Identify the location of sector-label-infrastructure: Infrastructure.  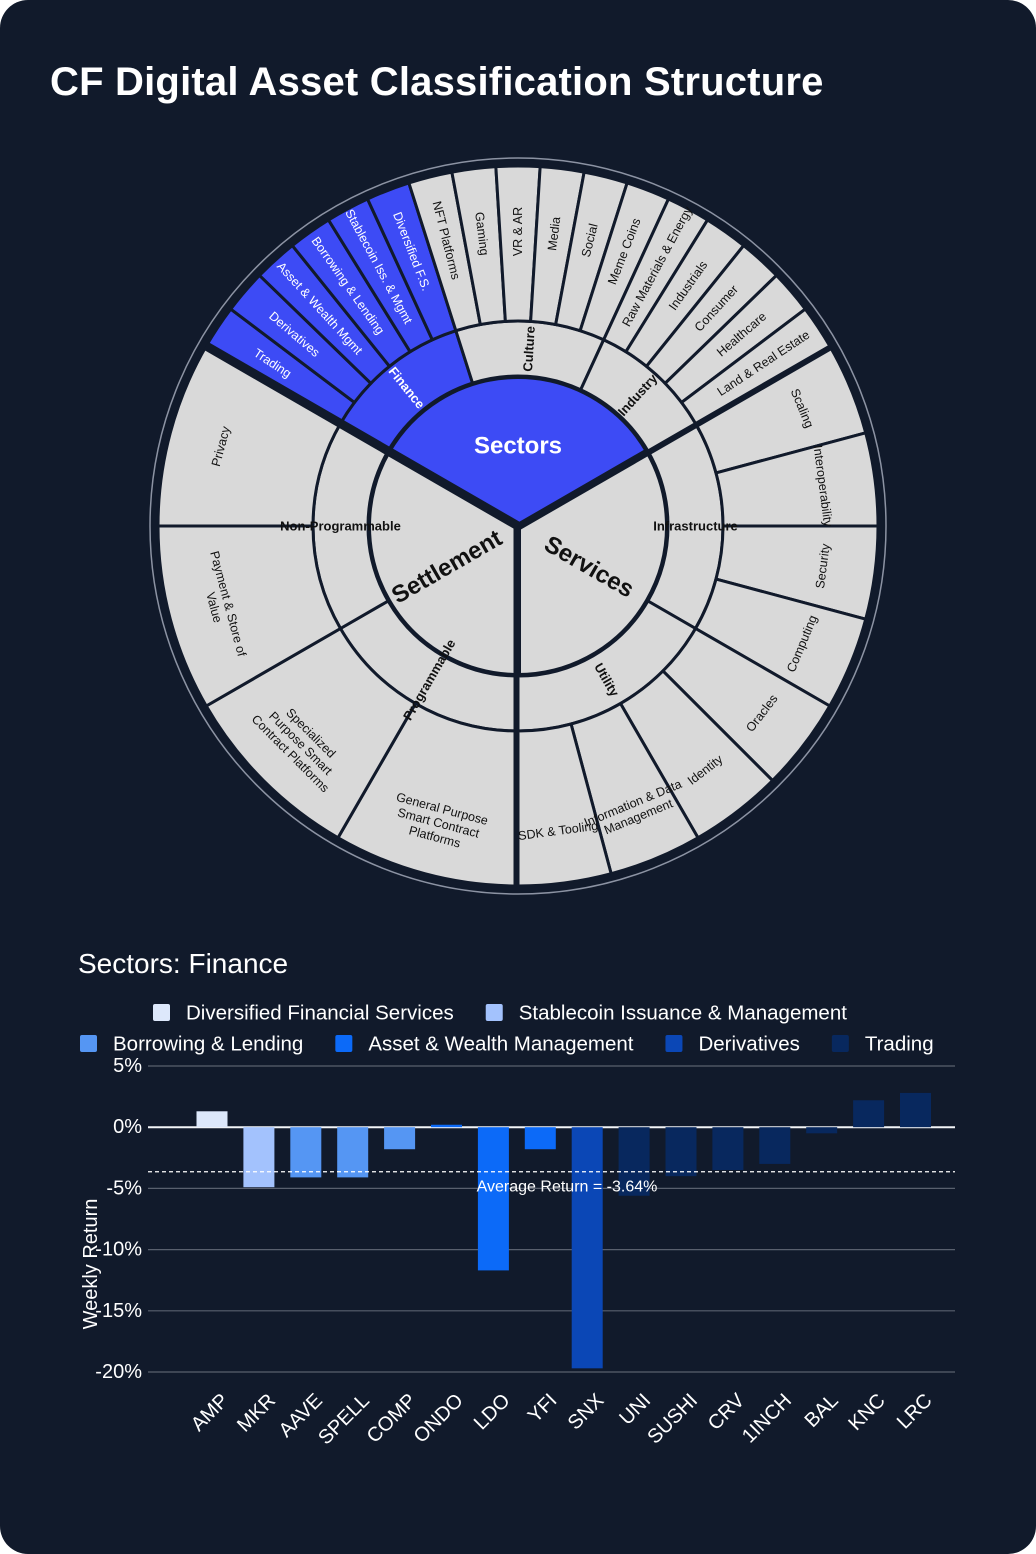
(695, 526).